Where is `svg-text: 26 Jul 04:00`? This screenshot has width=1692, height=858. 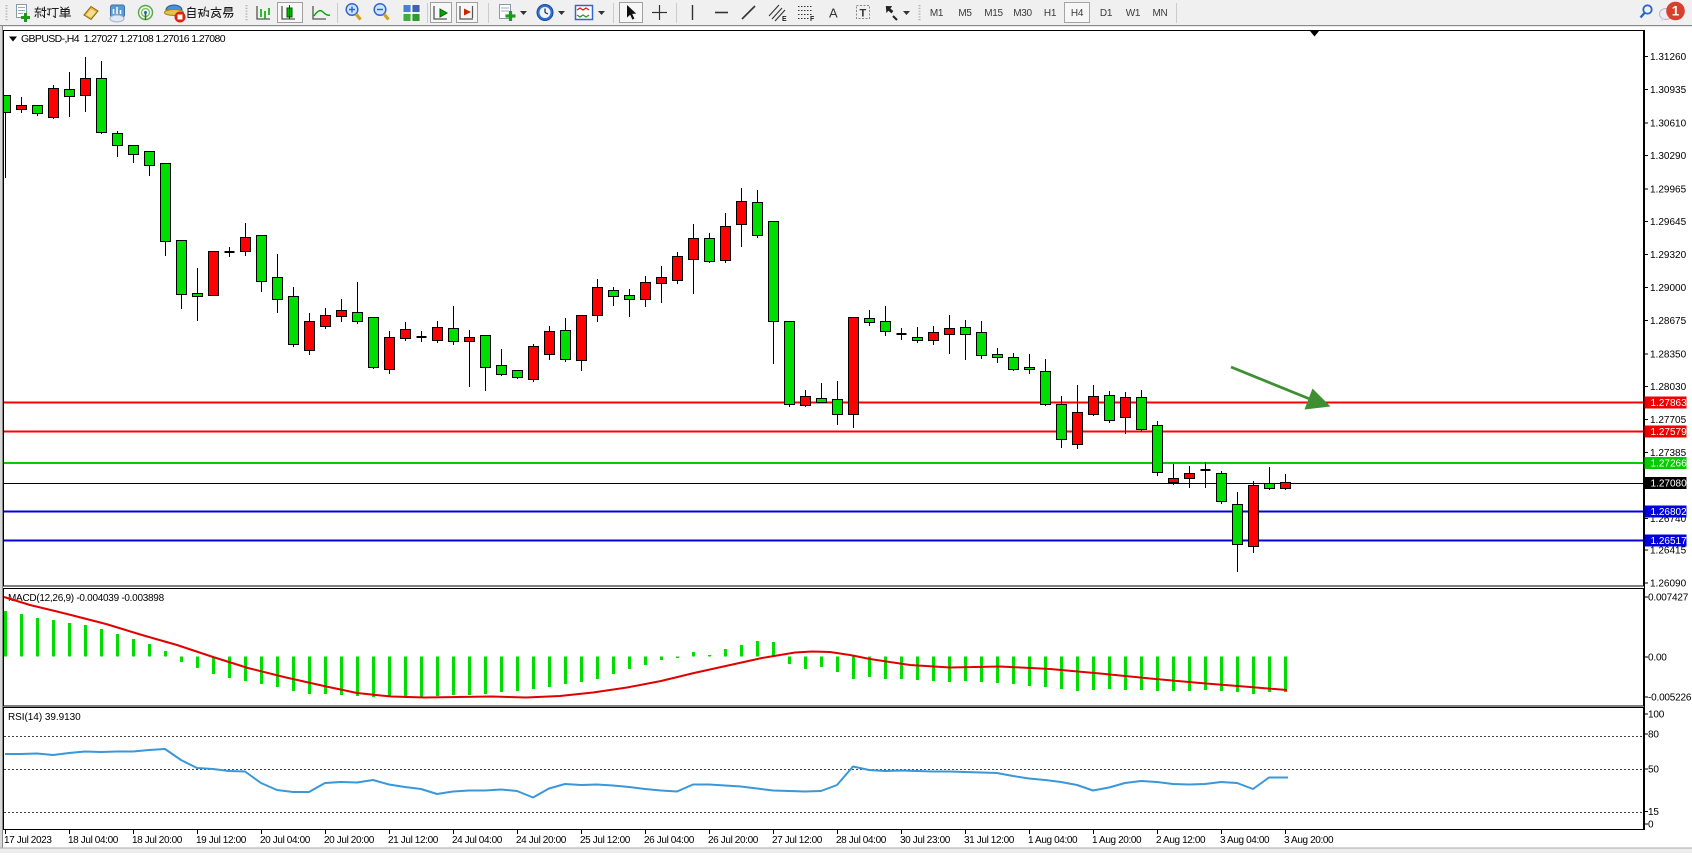 svg-text: 26 Jul 04:00 is located at coordinates (669, 840).